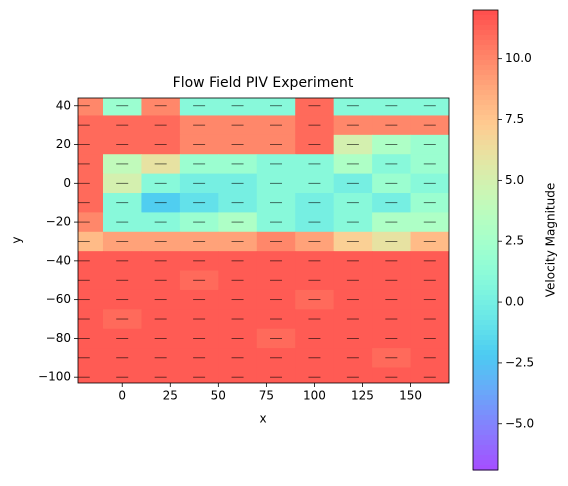 This screenshot has width=568, height=486. What do you see at coordinates (58, 260) in the screenshot?
I see `y-tick-label: −40` at bounding box center [58, 260].